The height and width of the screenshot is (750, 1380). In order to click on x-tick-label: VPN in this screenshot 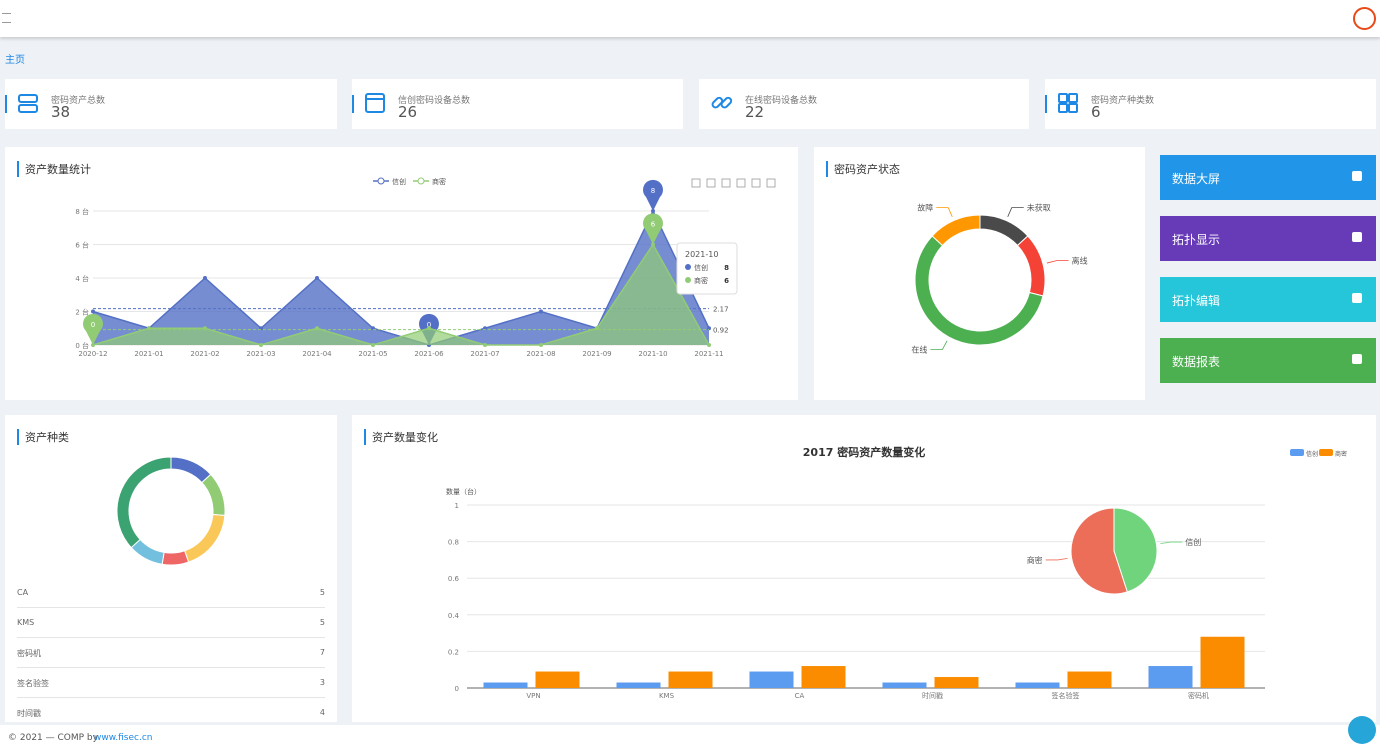, I will do `click(533, 696)`.